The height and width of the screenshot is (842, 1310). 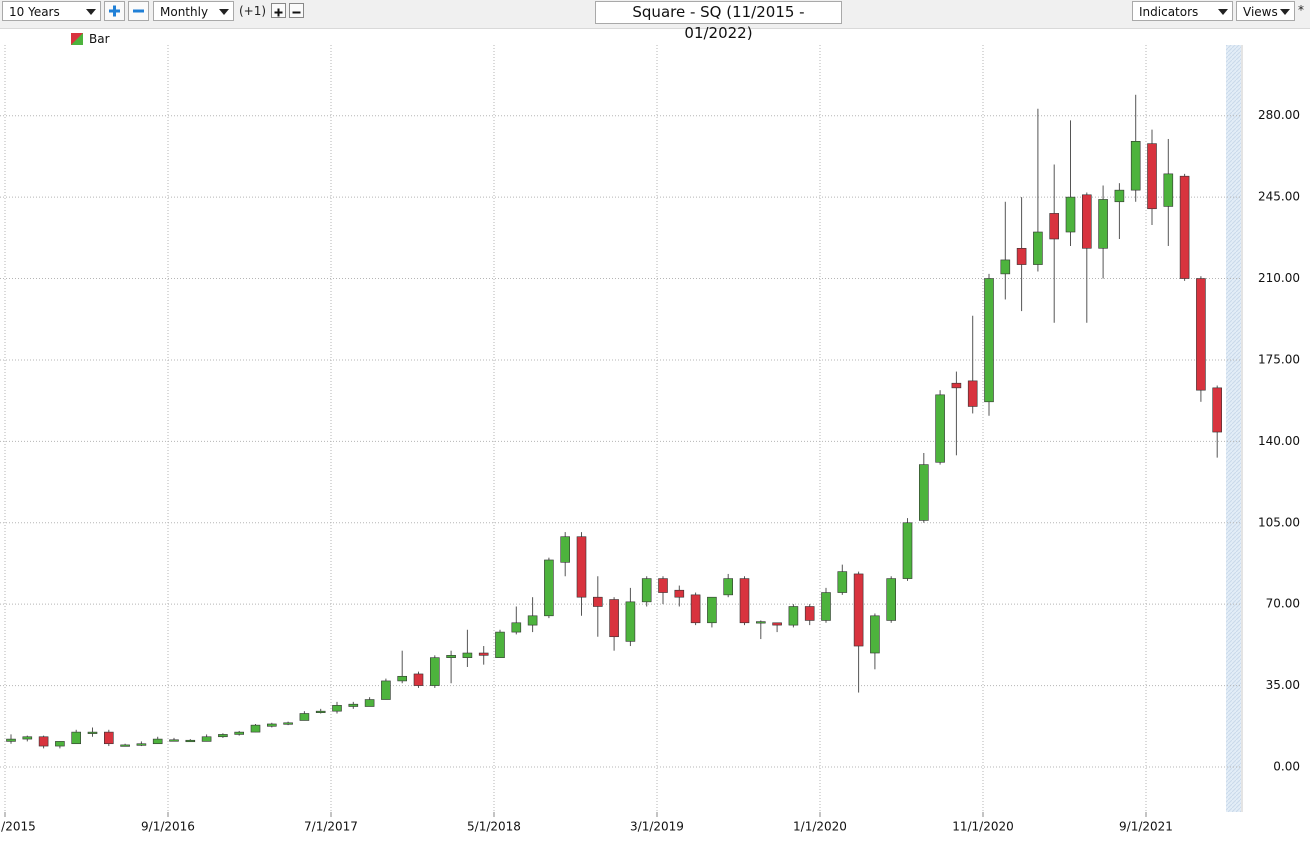 What do you see at coordinates (168, 827) in the screenshot?
I see `x-tick-label: 9/1/2016` at bounding box center [168, 827].